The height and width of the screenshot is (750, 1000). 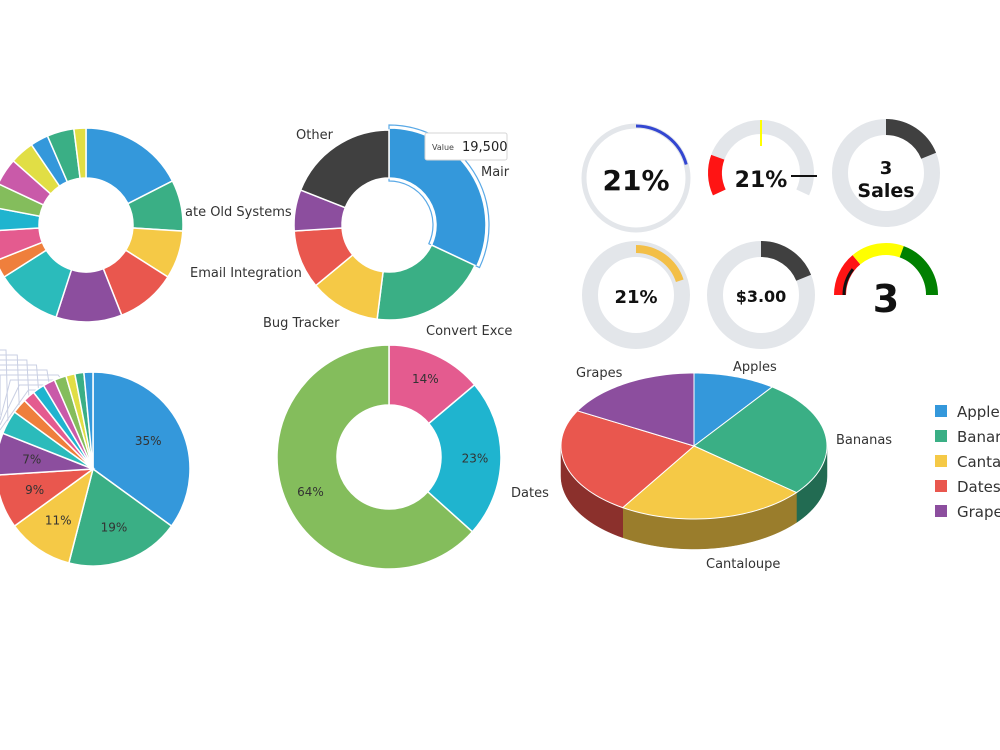 What do you see at coordinates (864, 440) in the screenshot?
I see `category-label: Bananas` at bounding box center [864, 440].